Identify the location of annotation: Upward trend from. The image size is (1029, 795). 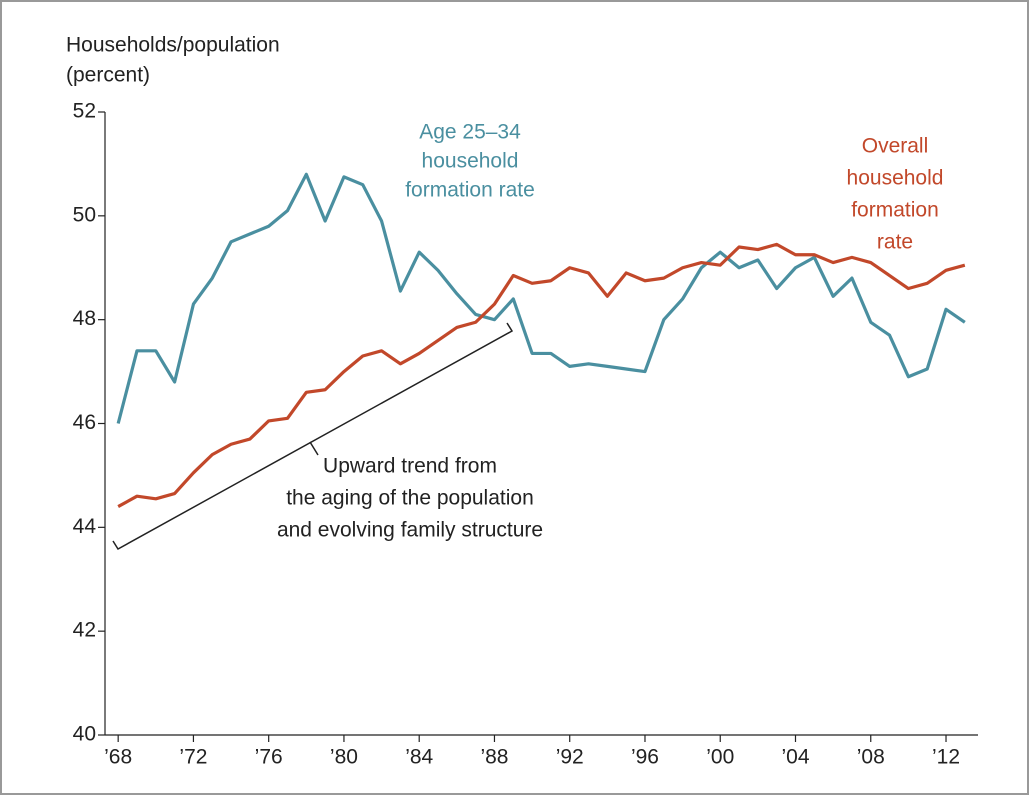
(410, 466).